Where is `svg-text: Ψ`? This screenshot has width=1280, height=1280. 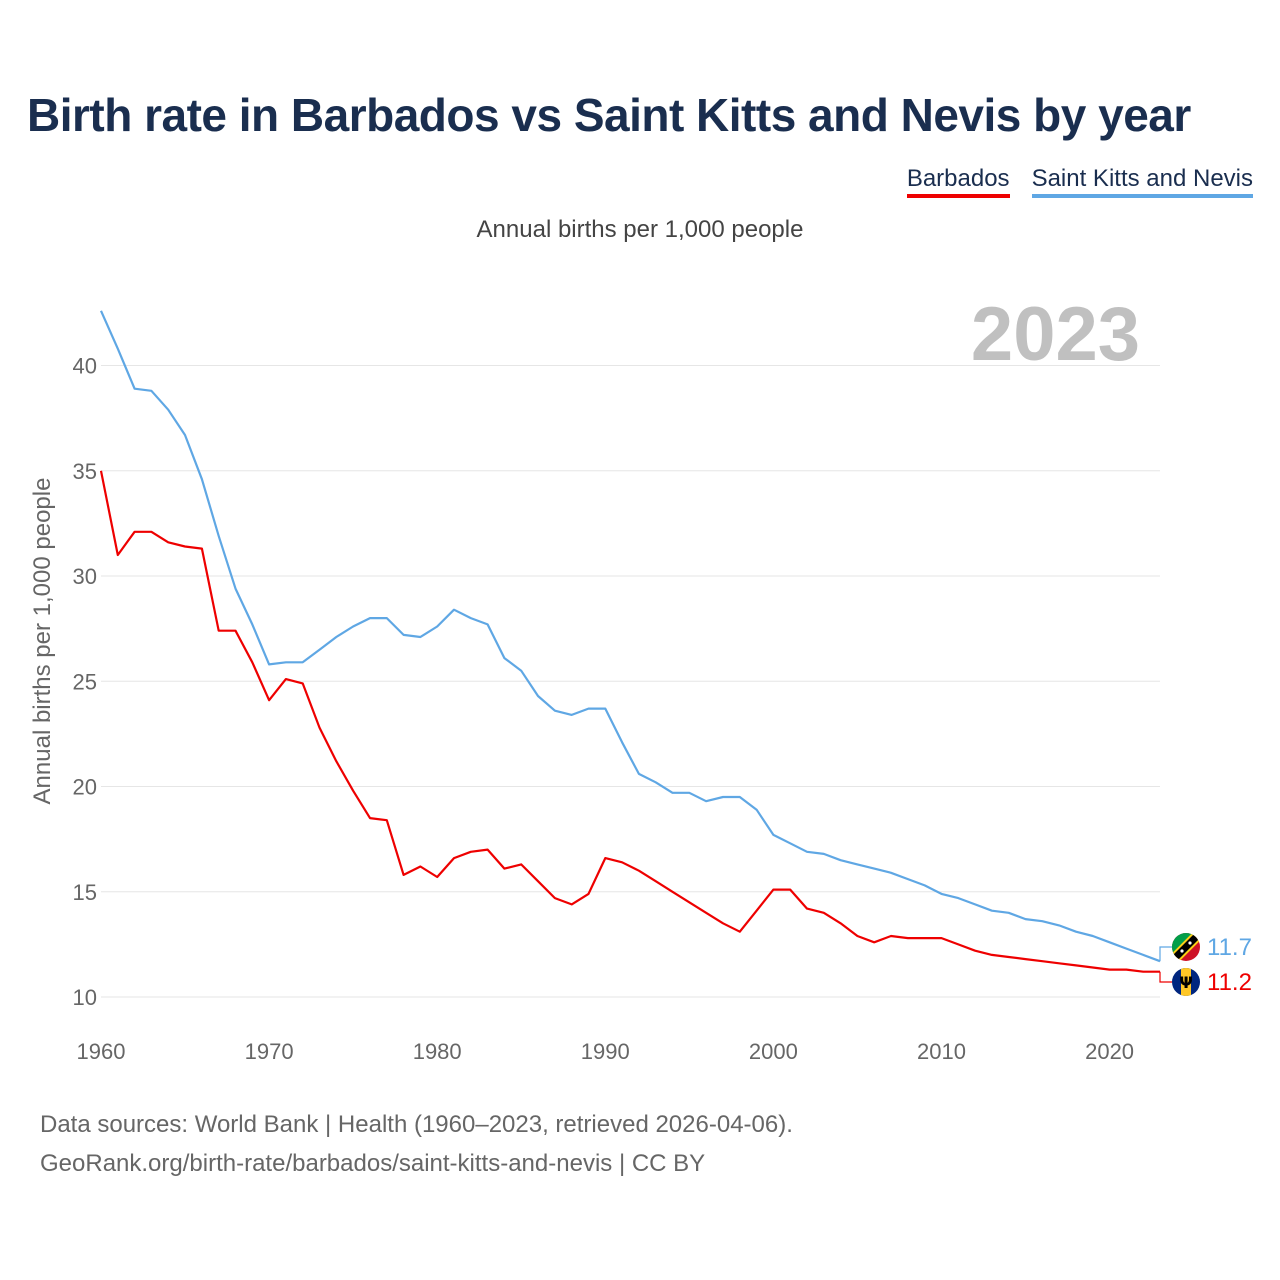 svg-text: Ψ is located at coordinates (1186, 982).